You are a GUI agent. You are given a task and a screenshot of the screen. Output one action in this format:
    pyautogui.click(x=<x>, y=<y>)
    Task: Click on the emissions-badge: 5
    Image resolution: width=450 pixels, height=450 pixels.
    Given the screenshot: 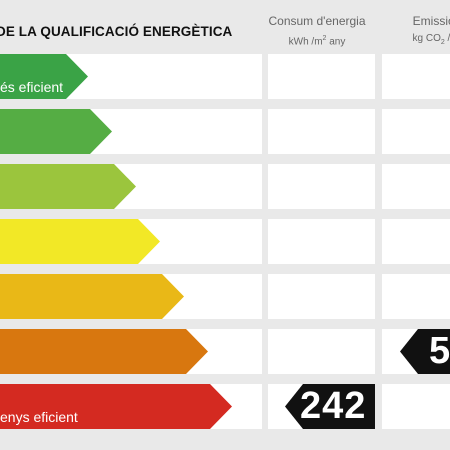 What is the action you would take?
    pyautogui.click(x=425, y=351)
    